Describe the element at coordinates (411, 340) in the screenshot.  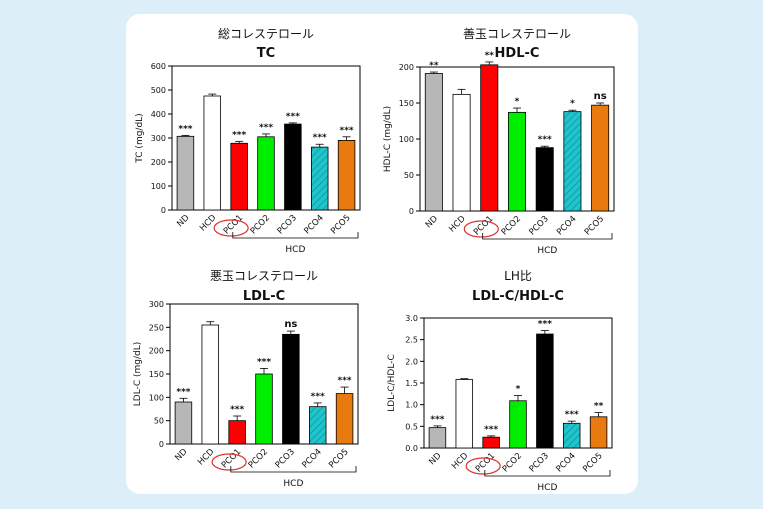
I see `y-tick-label: 2.5` at that location.